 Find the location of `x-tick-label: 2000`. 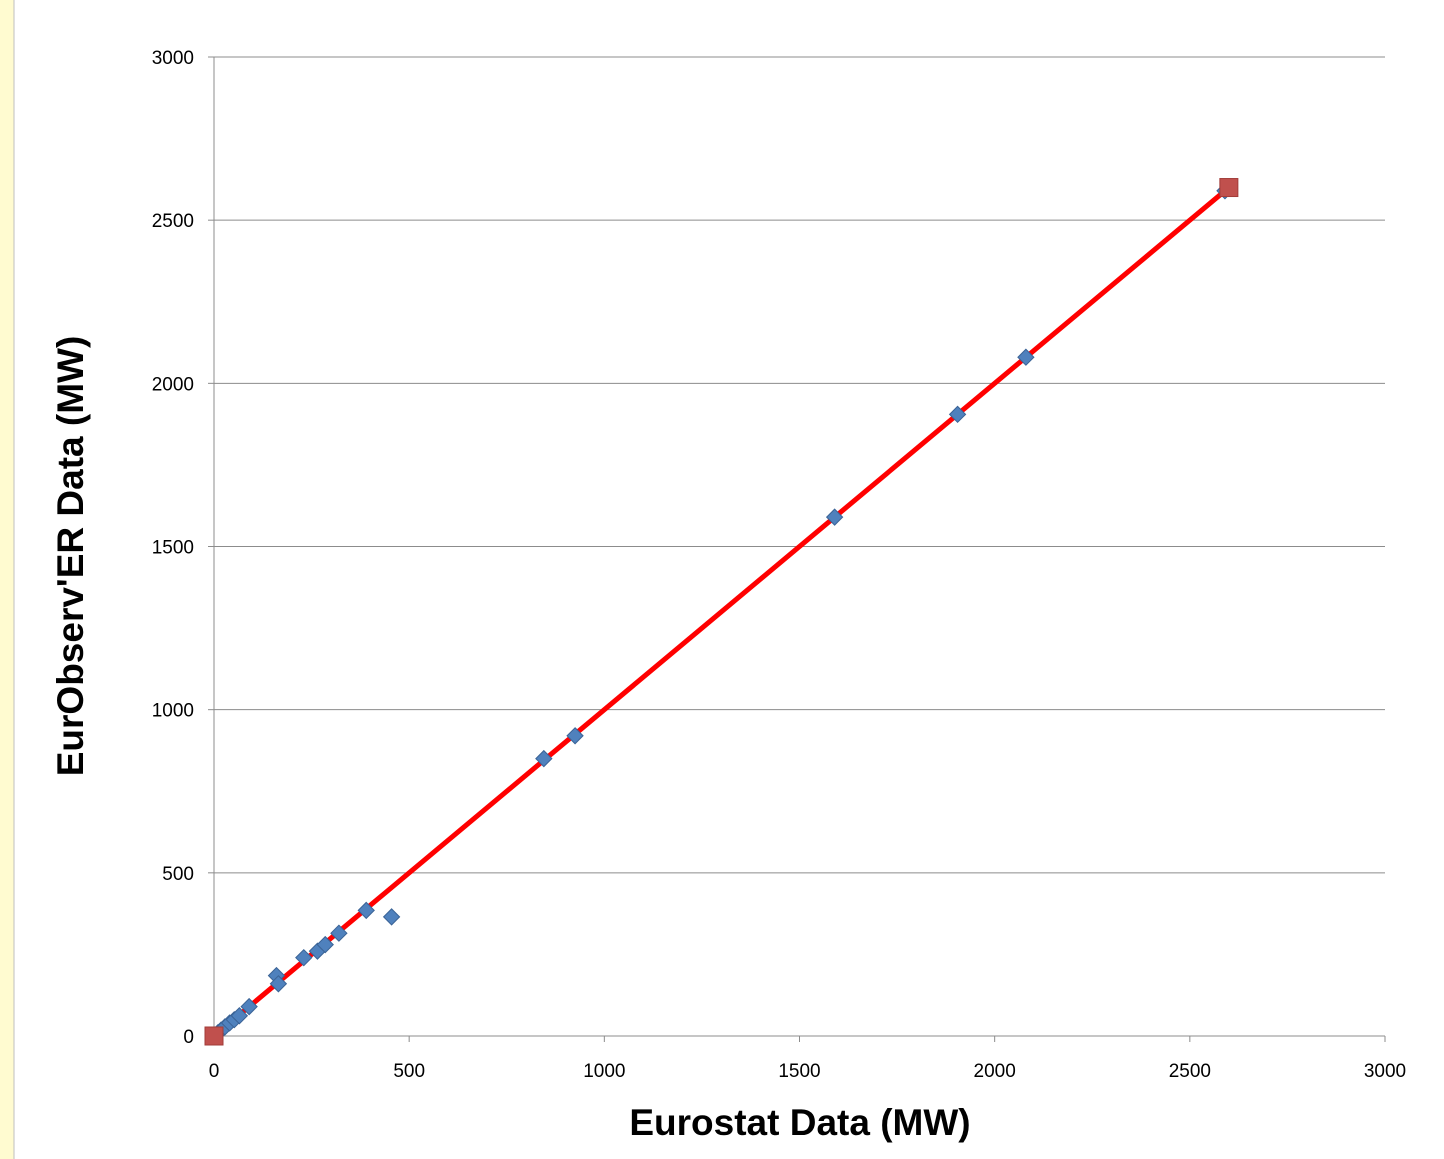

x-tick-label: 2000 is located at coordinates (995, 1071).